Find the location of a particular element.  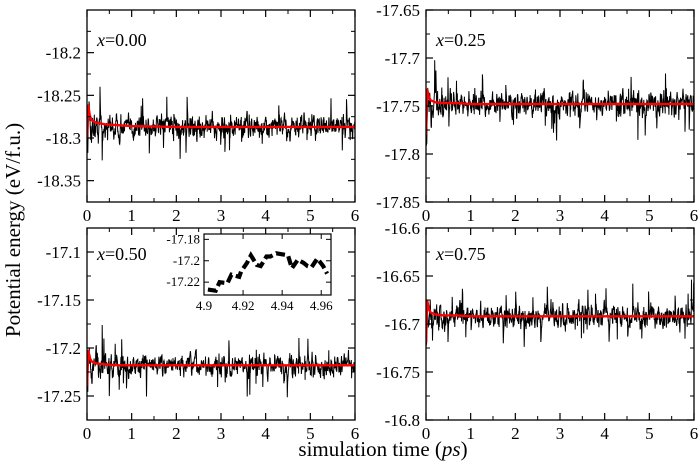

y-axis-title: Potential energy (eV/f.u.) is located at coordinates (13, 230).